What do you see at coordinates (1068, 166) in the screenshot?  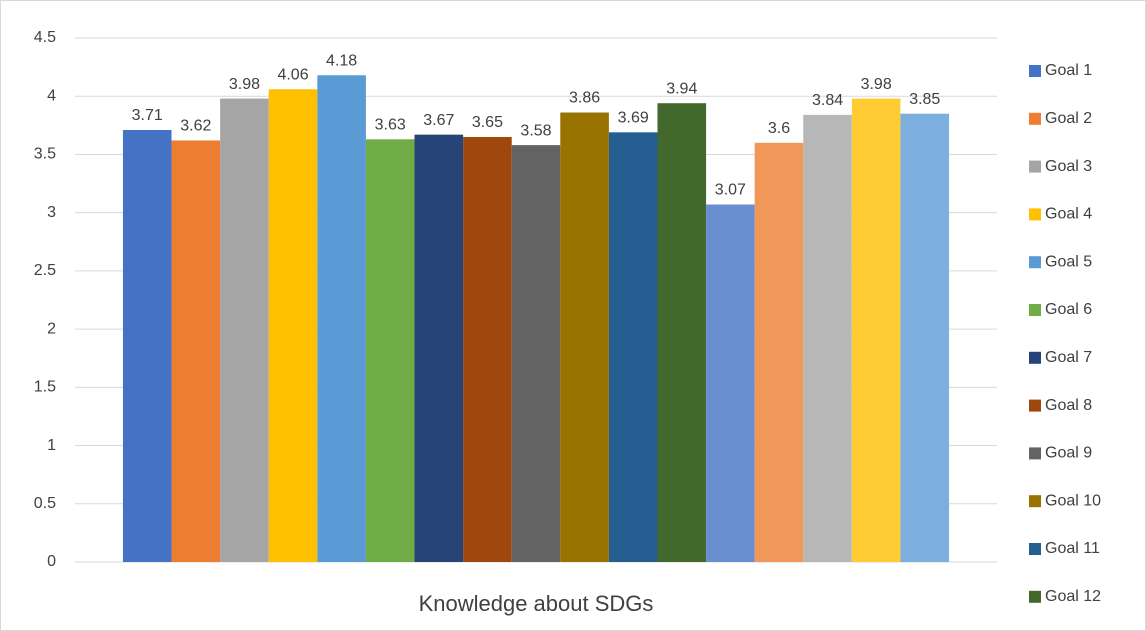 I see `legend-label: Goal 3` at bounding box center [1068, 166].